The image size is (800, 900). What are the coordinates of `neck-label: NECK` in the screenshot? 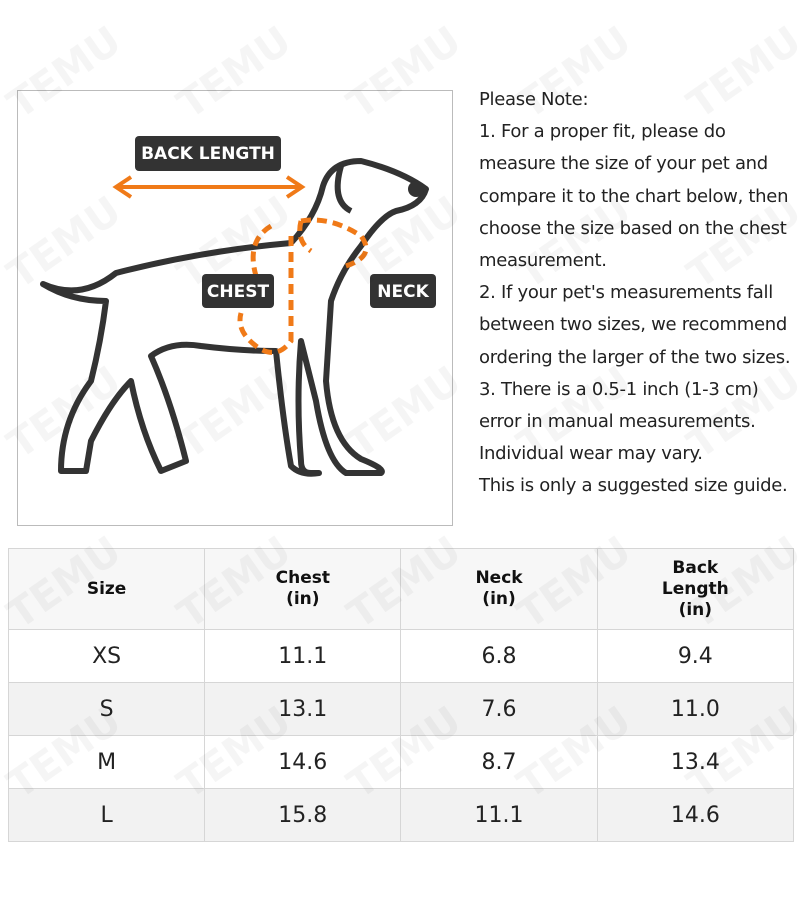 It's located at (403, 292).